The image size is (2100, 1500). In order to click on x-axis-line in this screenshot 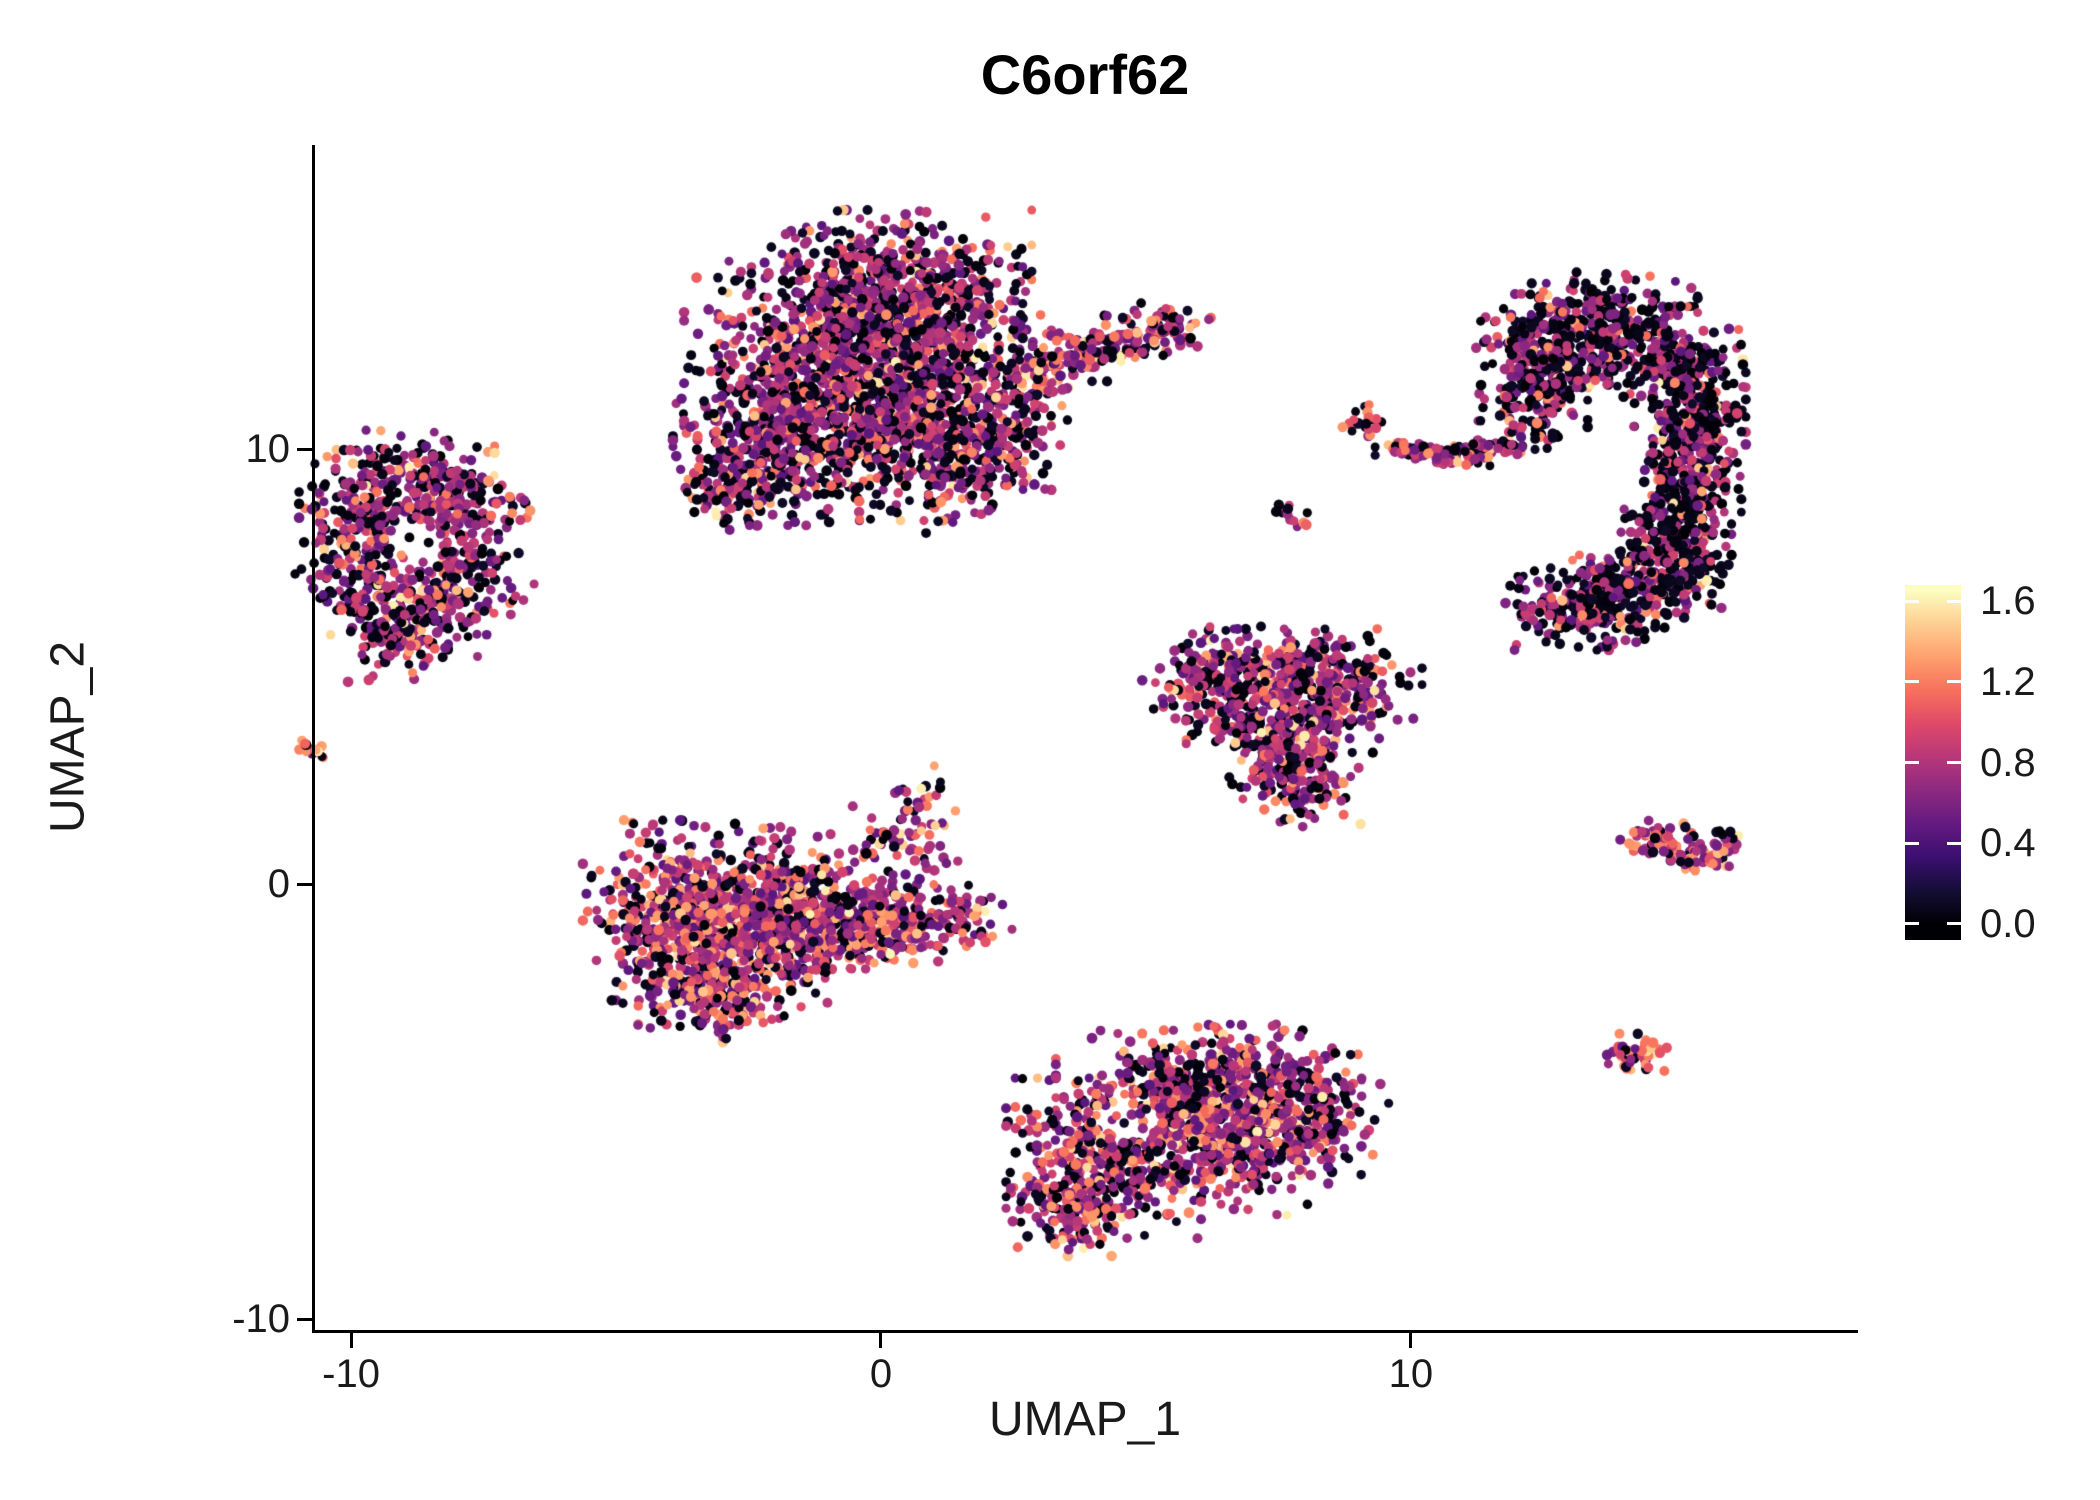, I will do `click(1085, 1331)`.